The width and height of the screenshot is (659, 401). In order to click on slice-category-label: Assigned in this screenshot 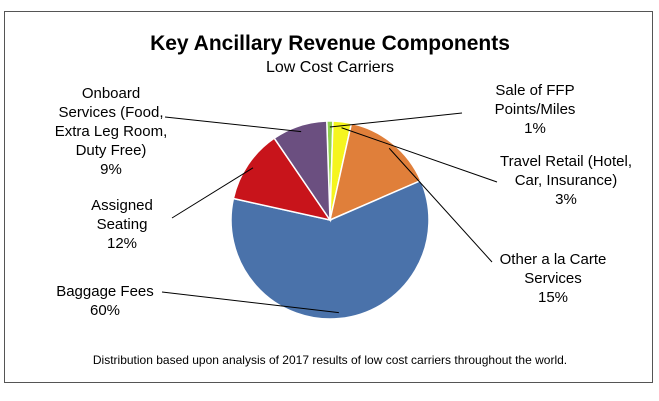, I will do `click(122, 205)`.